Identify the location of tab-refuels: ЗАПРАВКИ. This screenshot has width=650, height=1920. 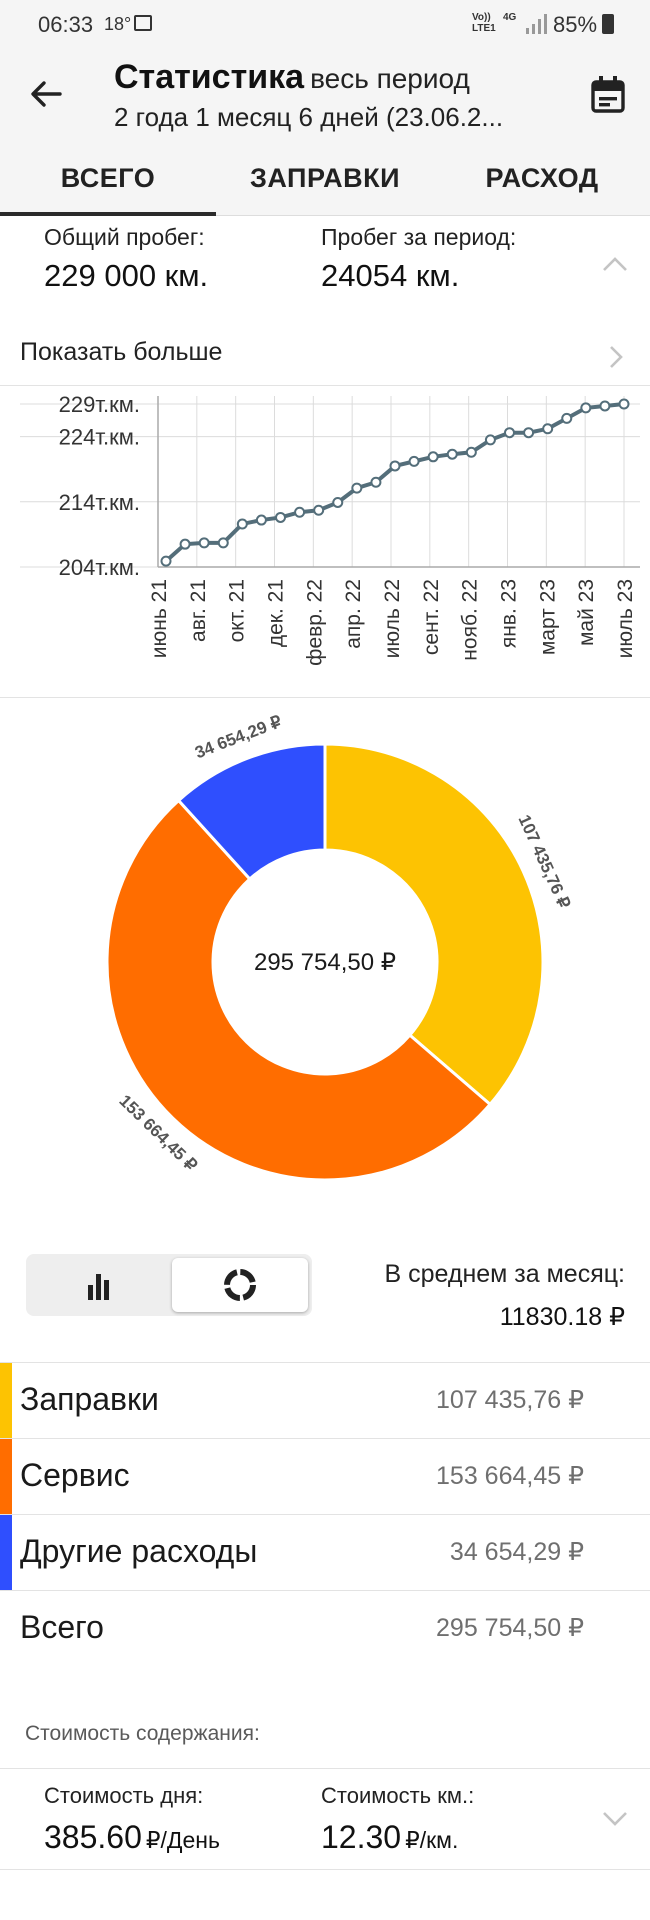
(325, 178).